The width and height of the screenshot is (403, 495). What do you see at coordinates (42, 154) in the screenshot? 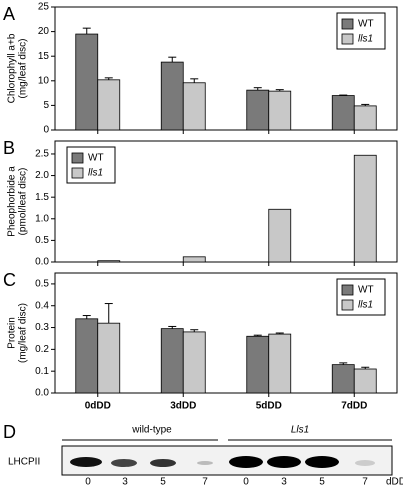
I see `y-tick-label: 2.5` at bounding box center [42, 154].